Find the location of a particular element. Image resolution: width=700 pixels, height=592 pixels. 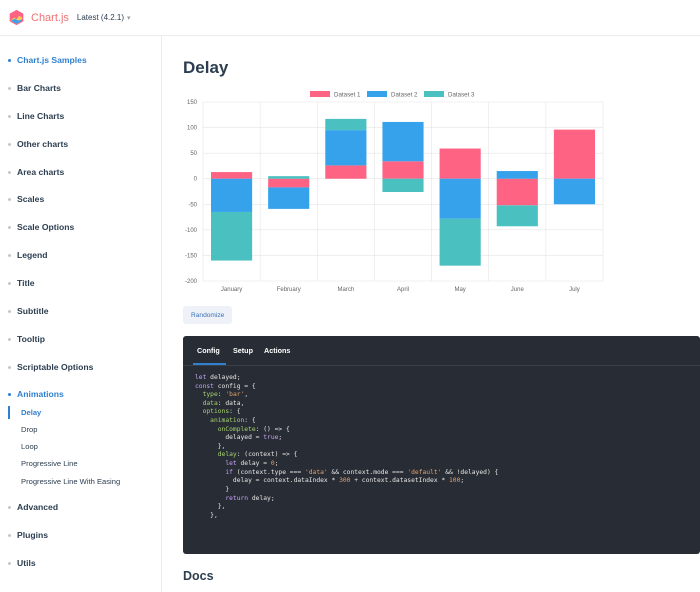

x-tick-label: July is located at coordinates (574, 290).